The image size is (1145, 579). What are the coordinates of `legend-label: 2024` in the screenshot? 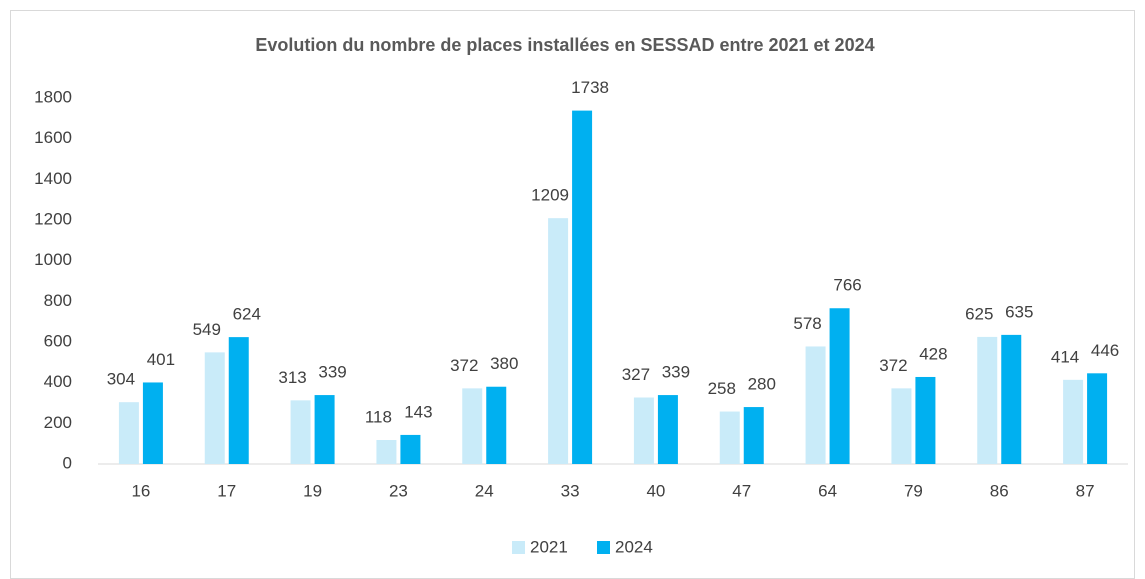 It's located at (634, 546).